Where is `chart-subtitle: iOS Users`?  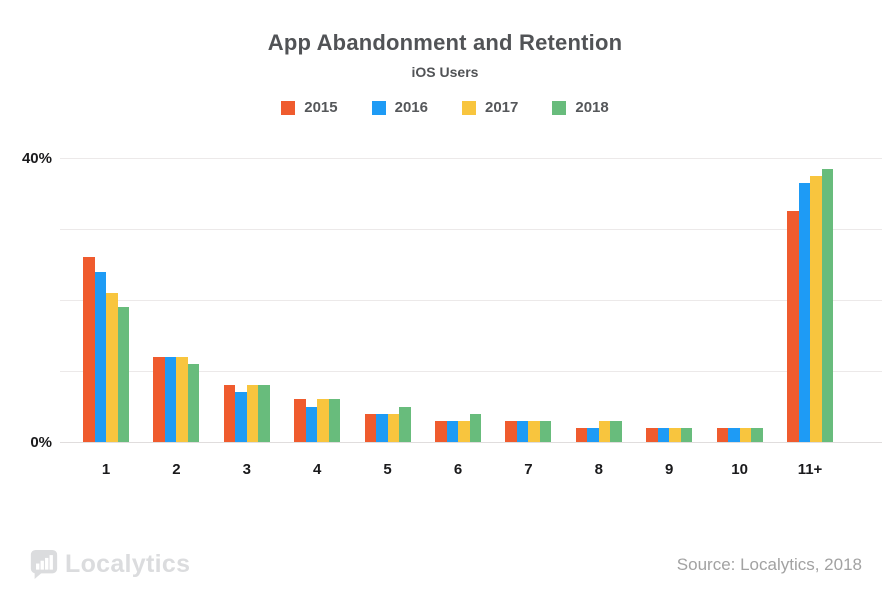 chart-subtitle: iOS Users is located at coordinates (445, 72).